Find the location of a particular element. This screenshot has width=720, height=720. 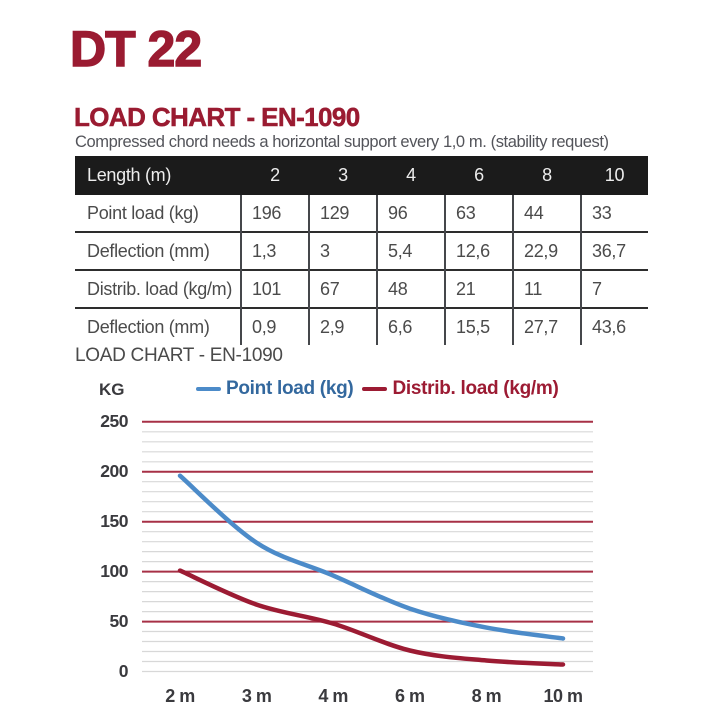

value-cell: 0,9 is located at coordinates (274, 326).